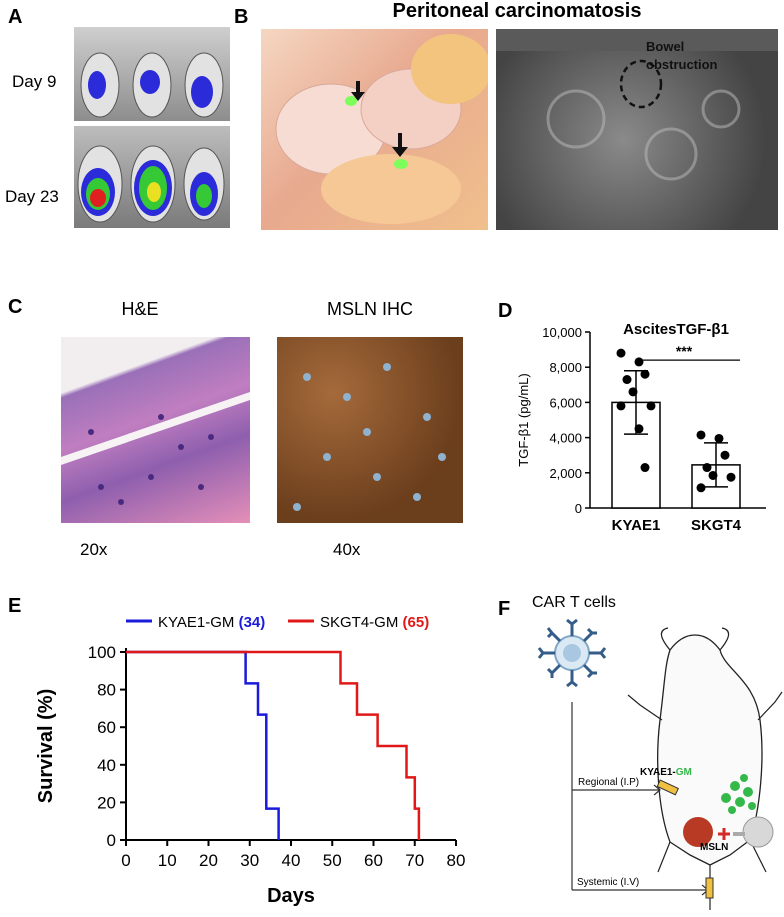  Describe the element at coordinates (658, 772) in the screenshot. I see `kyae1-prefix: KYAE1-` at that location.